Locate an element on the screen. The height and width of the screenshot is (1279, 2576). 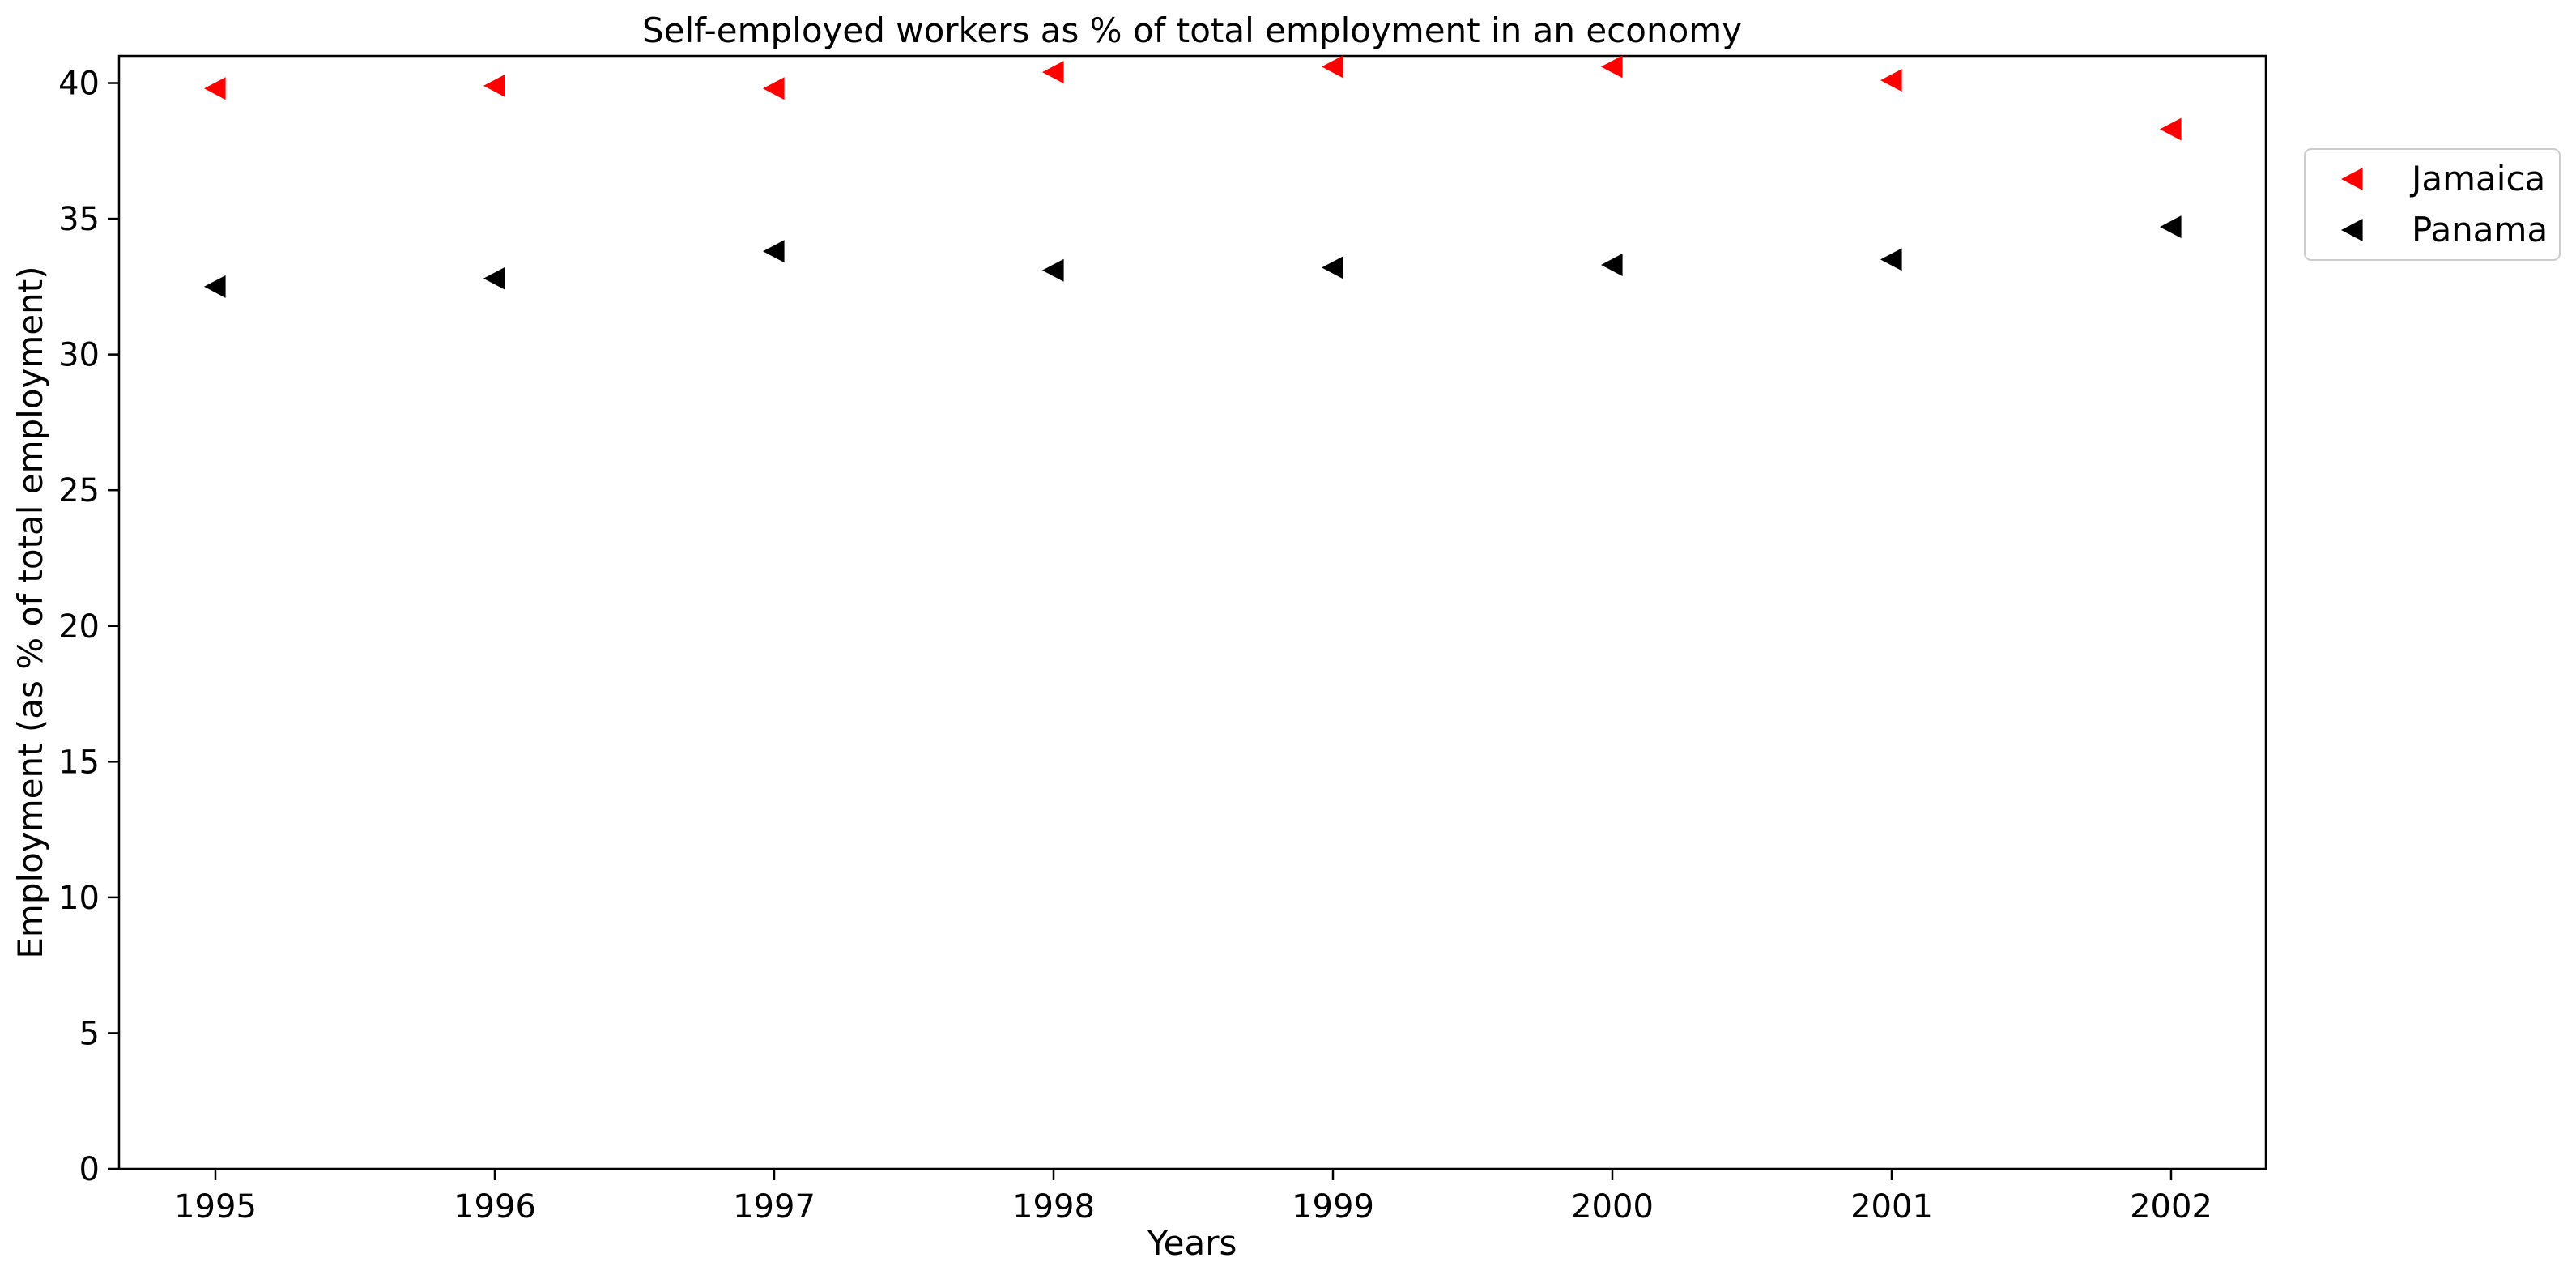
legend-marker-jamaica is located at coordinates (2352, 179).